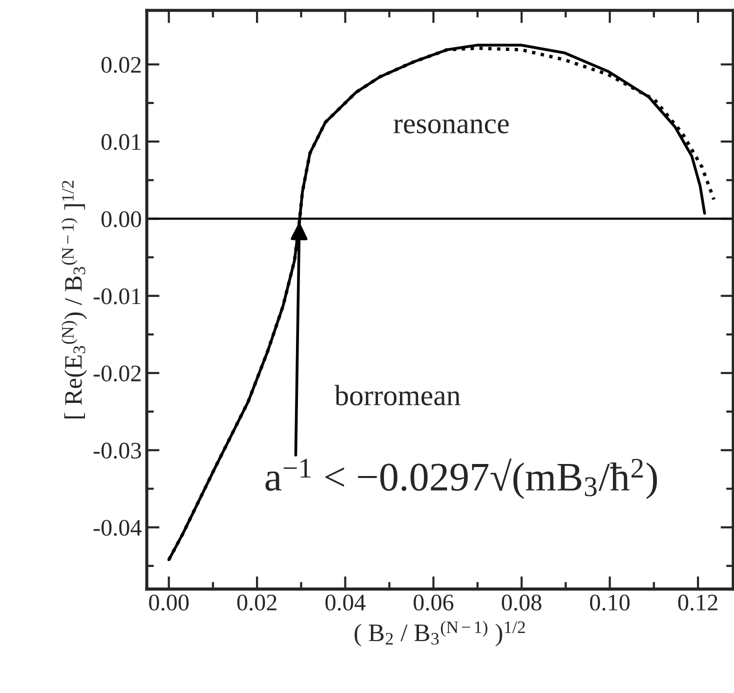  I want to click on x-tick-label: 0.00, so click(169, 602).